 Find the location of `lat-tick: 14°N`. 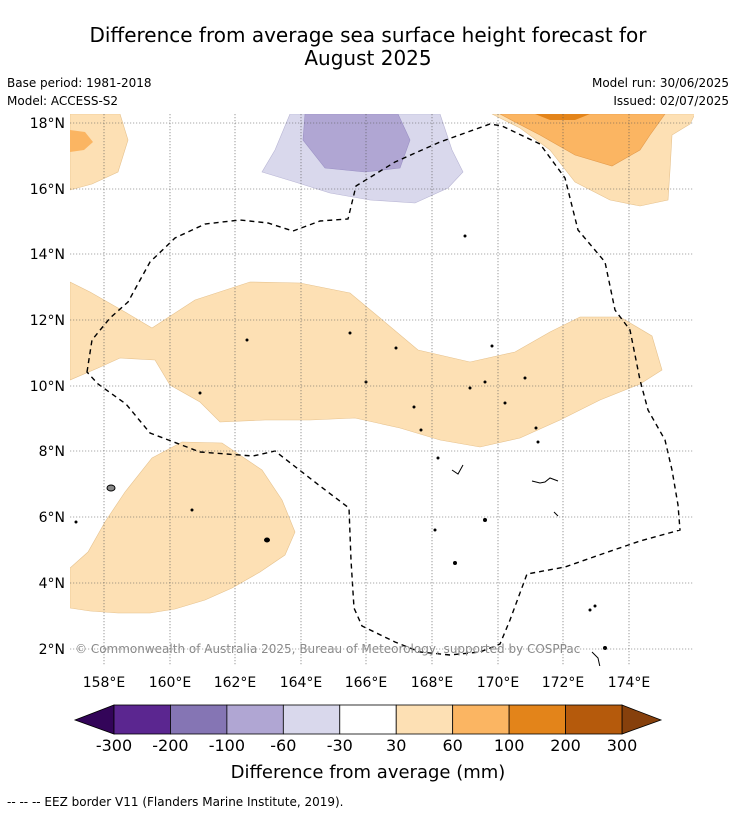

lat-tick: 14°N is located at coordinates (47, 255).